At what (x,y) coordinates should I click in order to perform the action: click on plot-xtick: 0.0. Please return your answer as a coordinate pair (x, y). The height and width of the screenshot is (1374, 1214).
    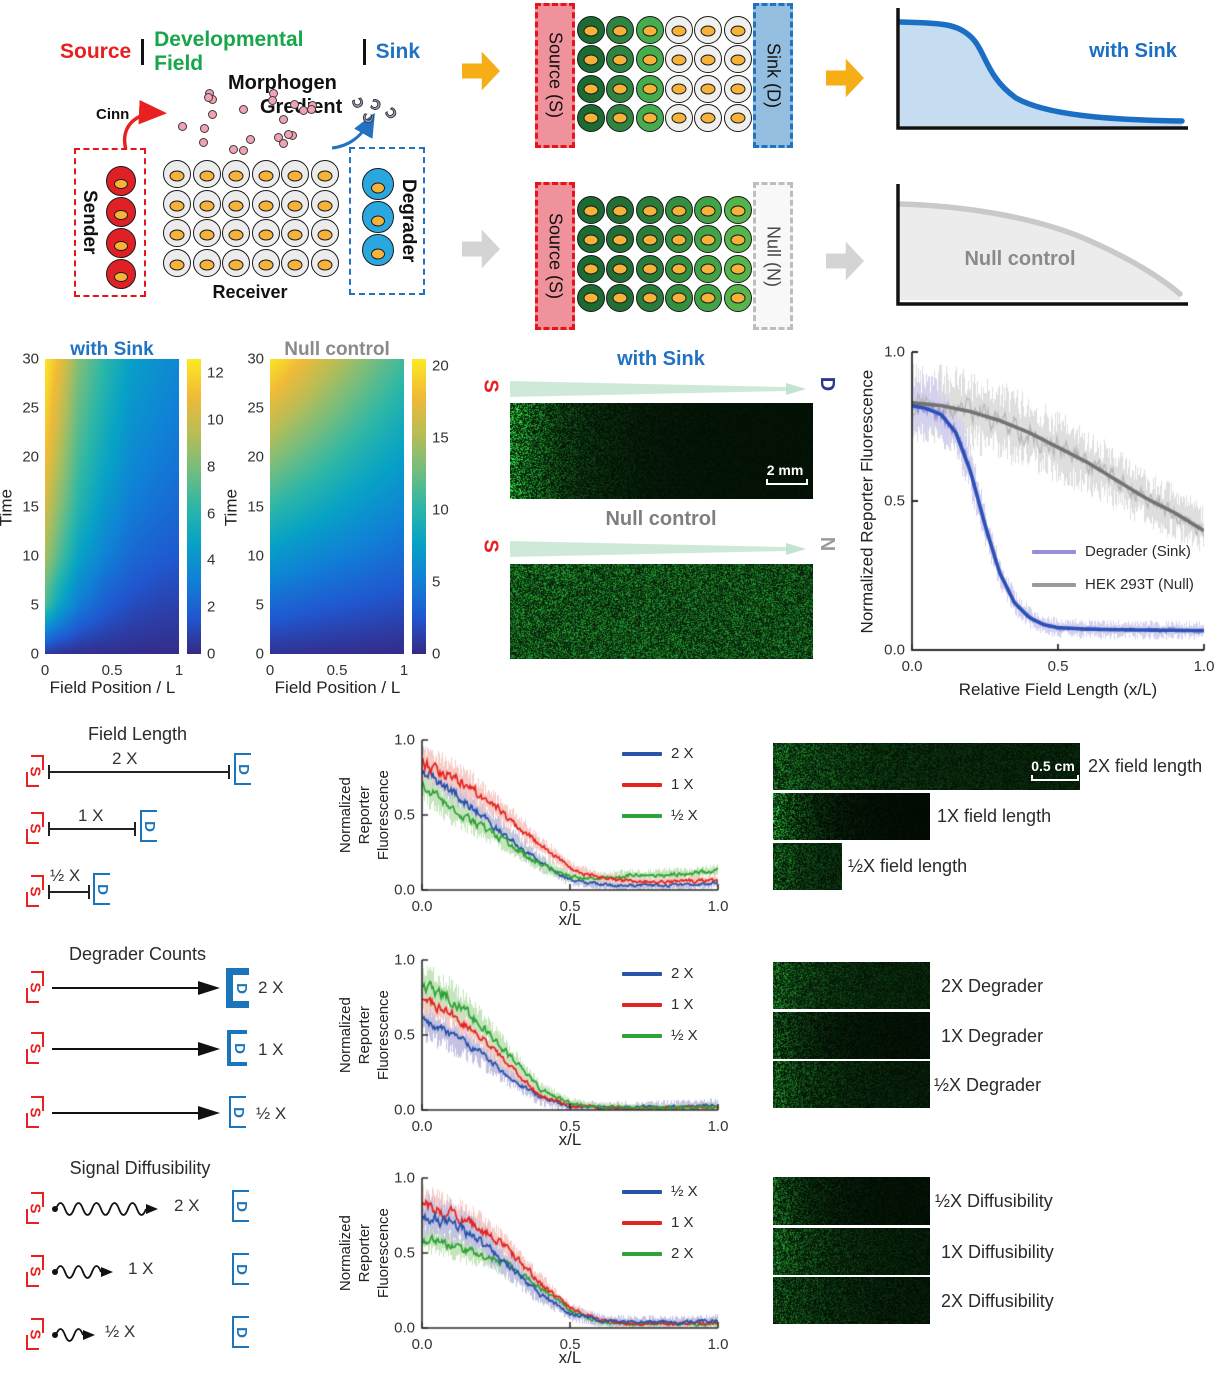
    Looking at the image, I should click on (912, 666).